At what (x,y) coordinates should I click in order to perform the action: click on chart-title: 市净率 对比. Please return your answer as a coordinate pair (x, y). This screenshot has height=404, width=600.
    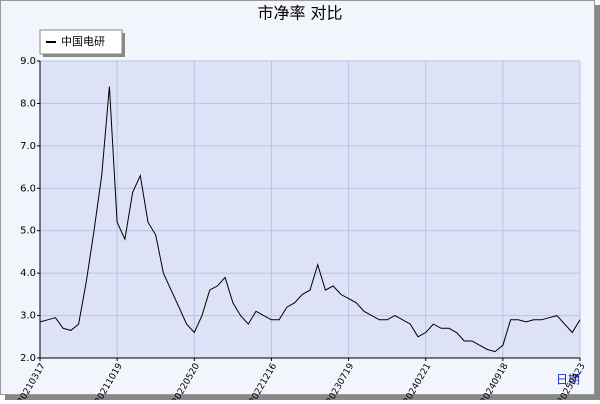
    Looking at the image, I should click on (299, 13).